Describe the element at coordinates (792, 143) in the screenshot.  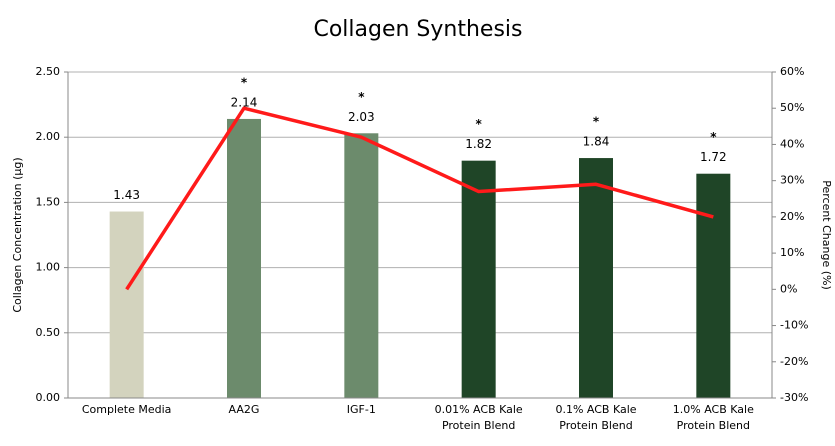
I see `y2-tick-label: 40%` at that location.